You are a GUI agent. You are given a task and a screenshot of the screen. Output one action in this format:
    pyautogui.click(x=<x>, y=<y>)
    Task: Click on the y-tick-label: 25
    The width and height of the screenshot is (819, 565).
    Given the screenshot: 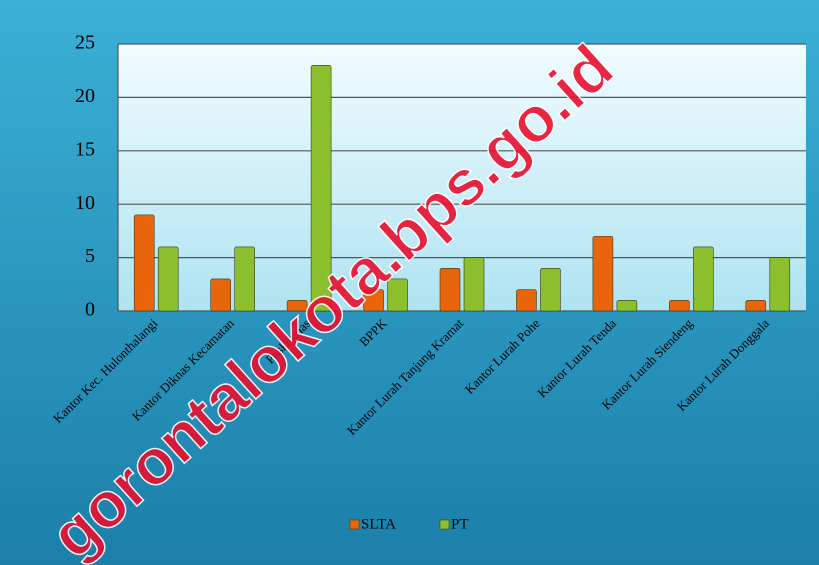 What is the action you would take?
    pyautogui.click(x=85, y=43)
    